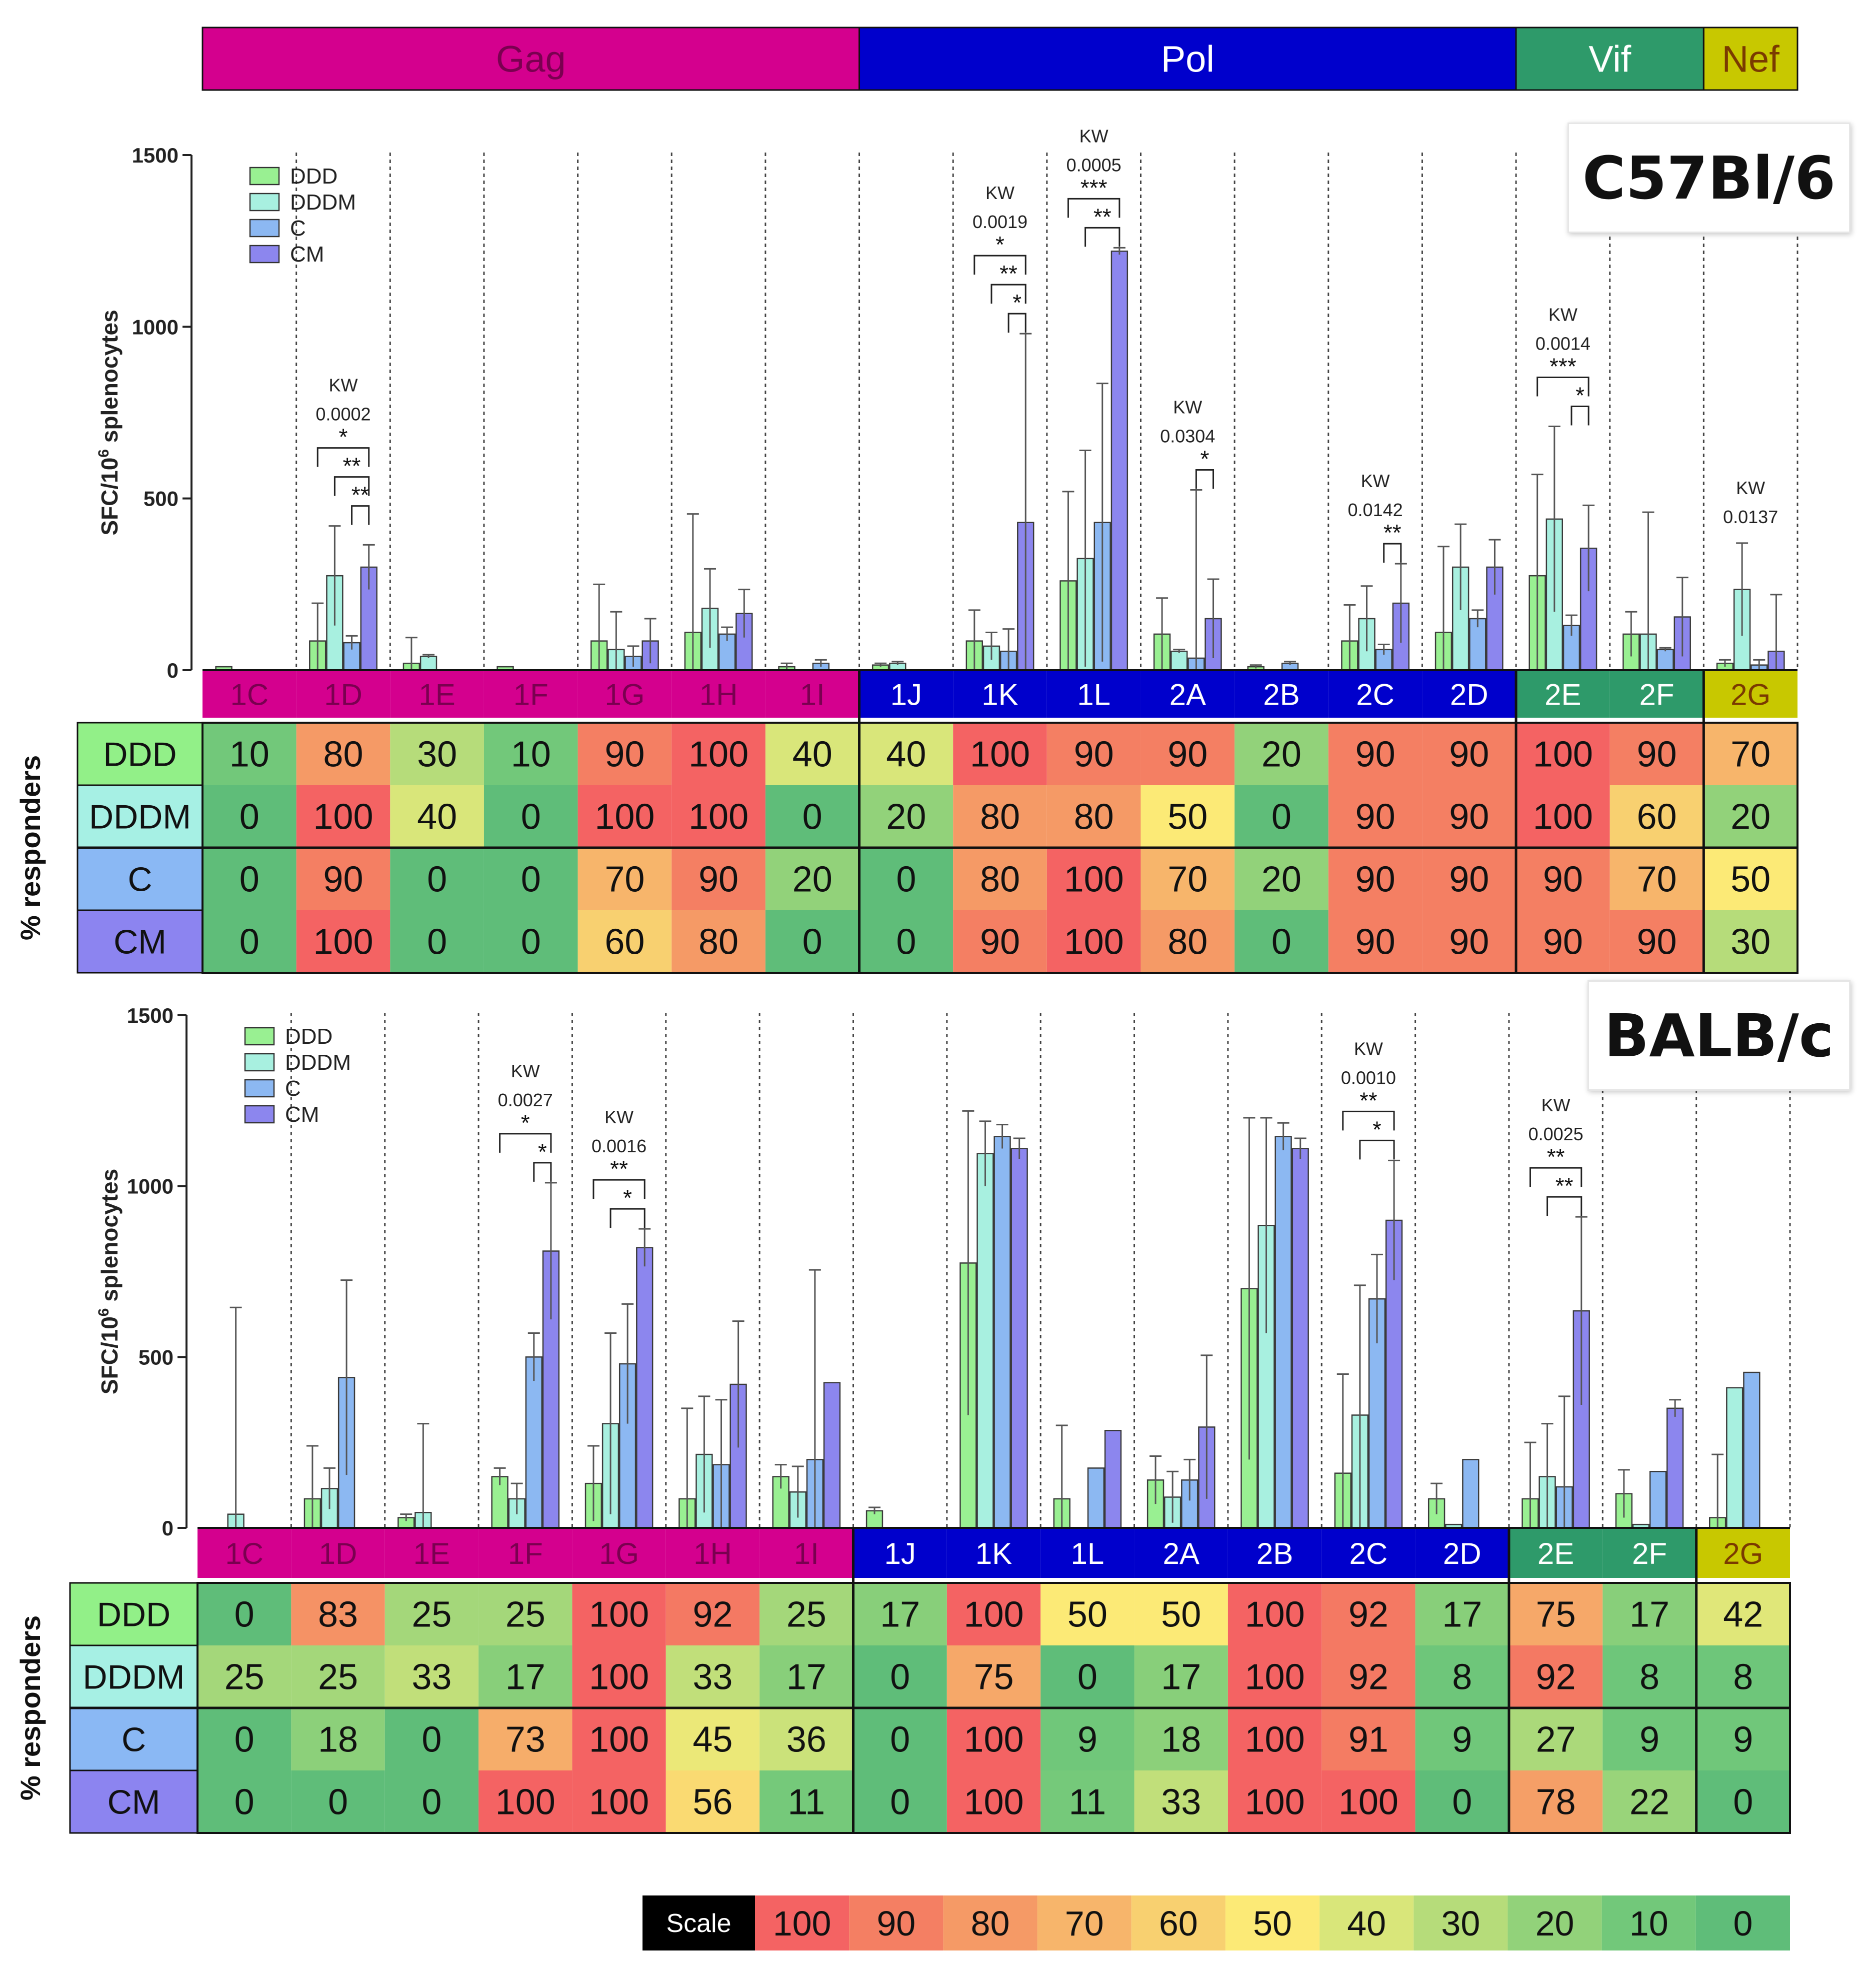 This screenshot has height=1975, width=1876. What do you see at coordinates (1366, 1923) in the screenshot?
I see `scale-value: 40` at bounding box center [1366, 1923].